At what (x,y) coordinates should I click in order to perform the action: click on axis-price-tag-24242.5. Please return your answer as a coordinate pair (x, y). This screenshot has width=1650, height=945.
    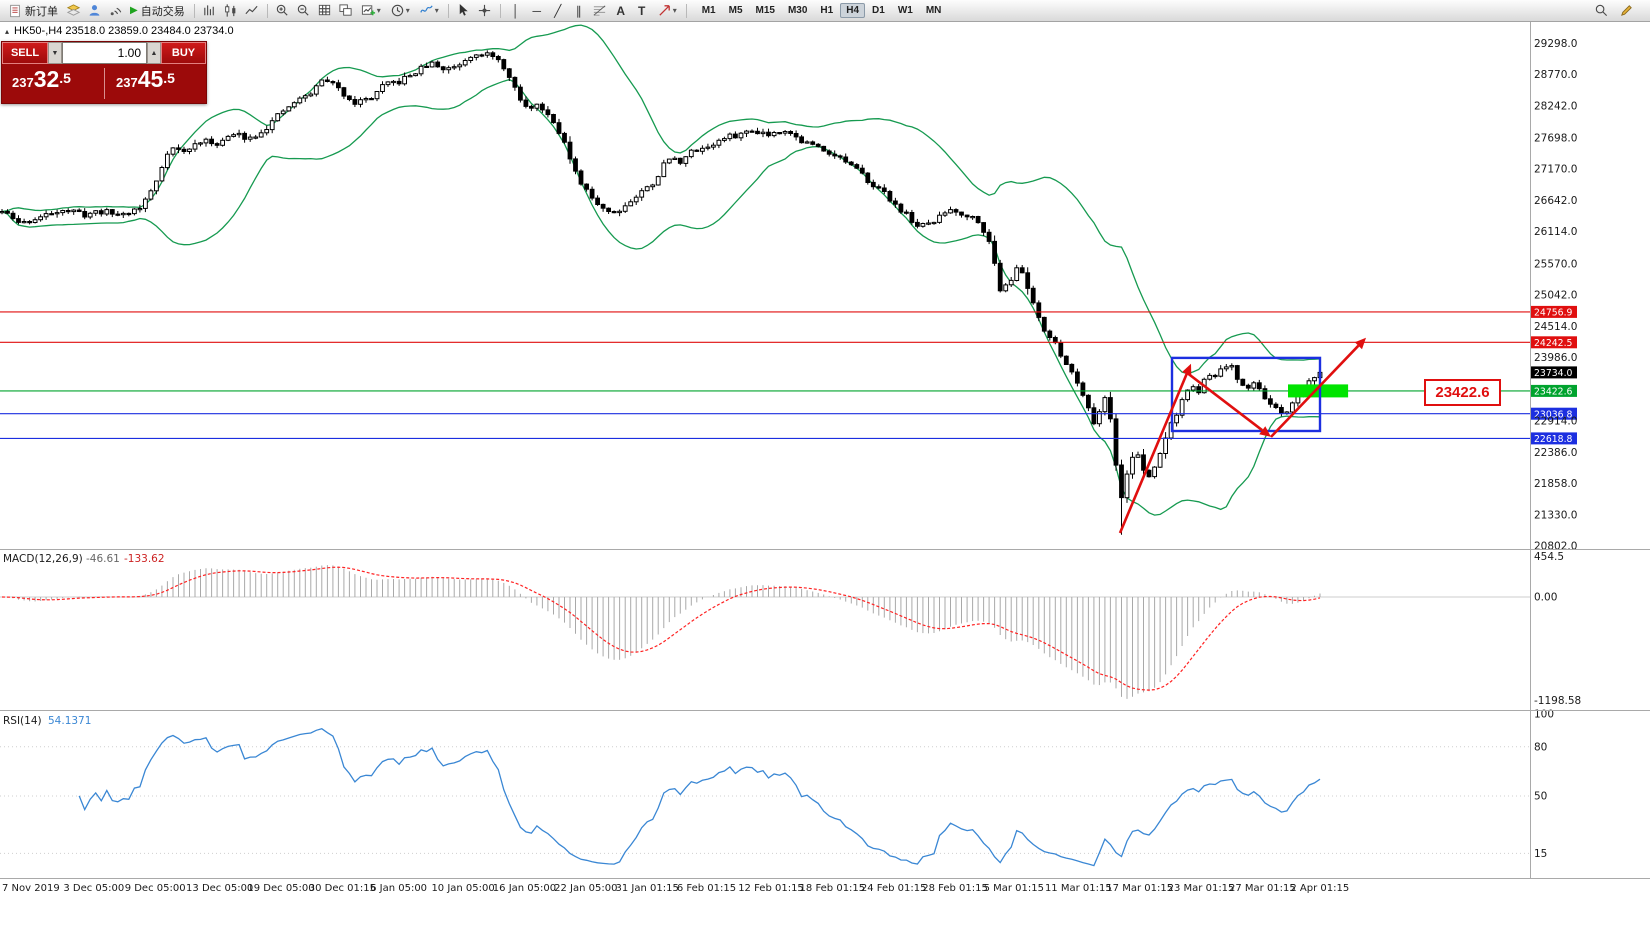
    Looking at the image, I should click on (1554, 342).